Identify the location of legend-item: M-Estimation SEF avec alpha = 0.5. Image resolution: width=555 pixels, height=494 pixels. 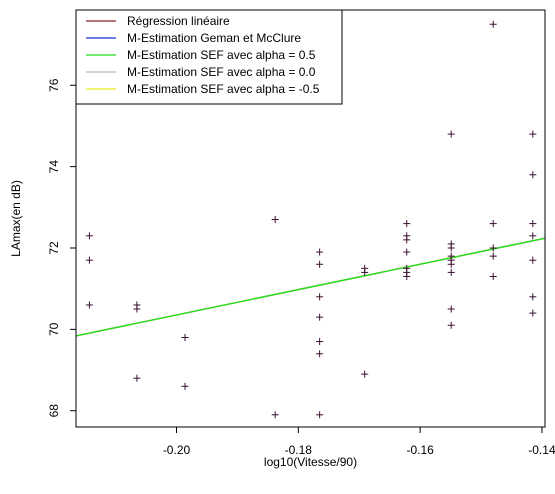
(201, 55).